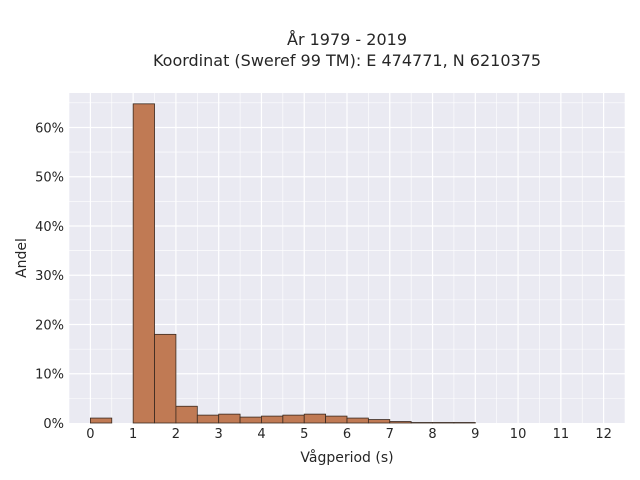 The height and width of the screenshot is (480, 640). I want to click on x-tick-label: 7, so click(390, 434).